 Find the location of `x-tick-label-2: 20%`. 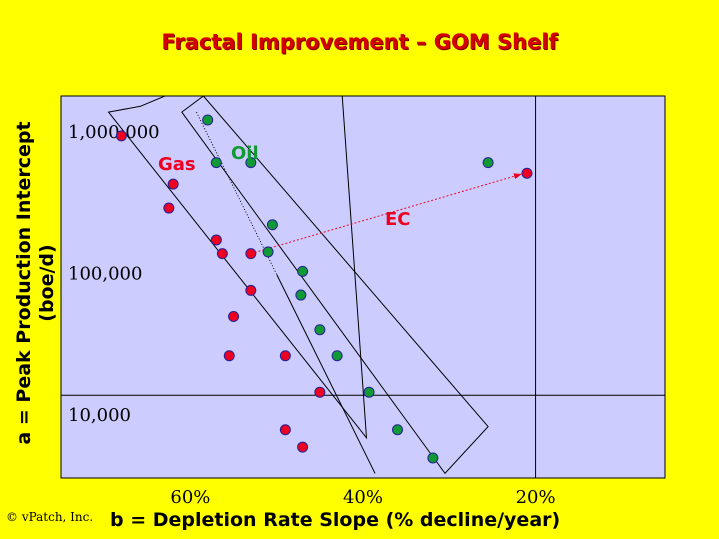

x-tick-label-2: 20% is located at coordinates (536, 497).